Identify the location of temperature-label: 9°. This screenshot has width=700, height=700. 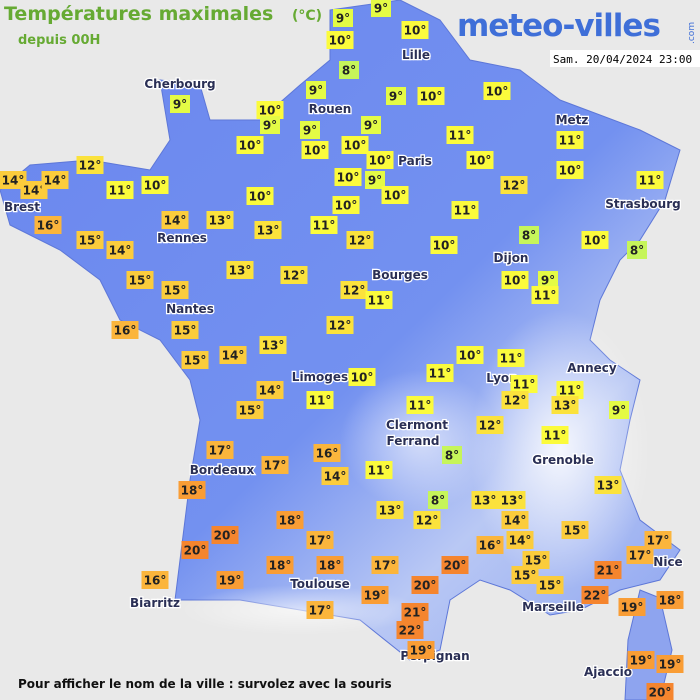
(396, 96).